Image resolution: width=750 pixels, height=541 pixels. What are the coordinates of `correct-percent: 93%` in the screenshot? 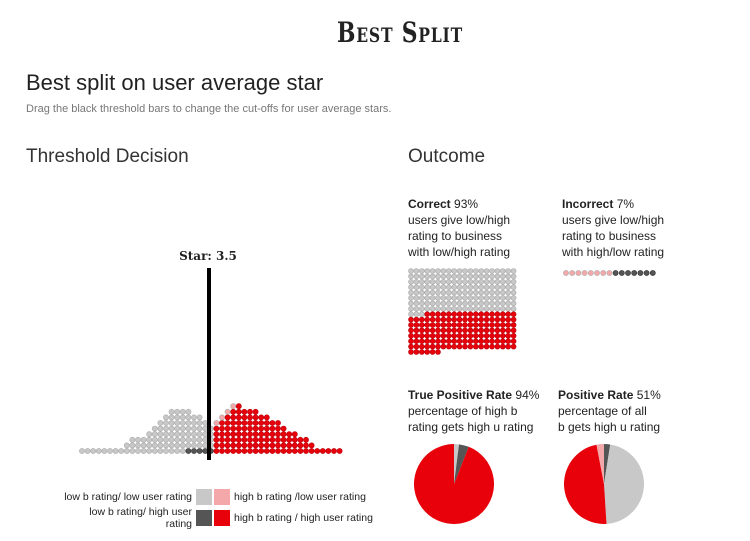 It's located at (466, 204).